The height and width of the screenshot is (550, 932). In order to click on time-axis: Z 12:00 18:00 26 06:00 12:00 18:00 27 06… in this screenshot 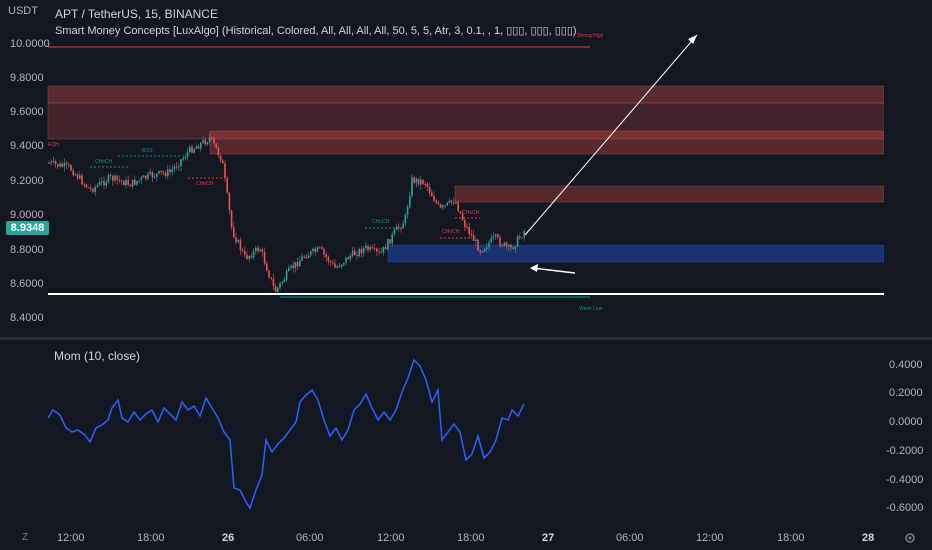, I will do `click(466, 538)`.